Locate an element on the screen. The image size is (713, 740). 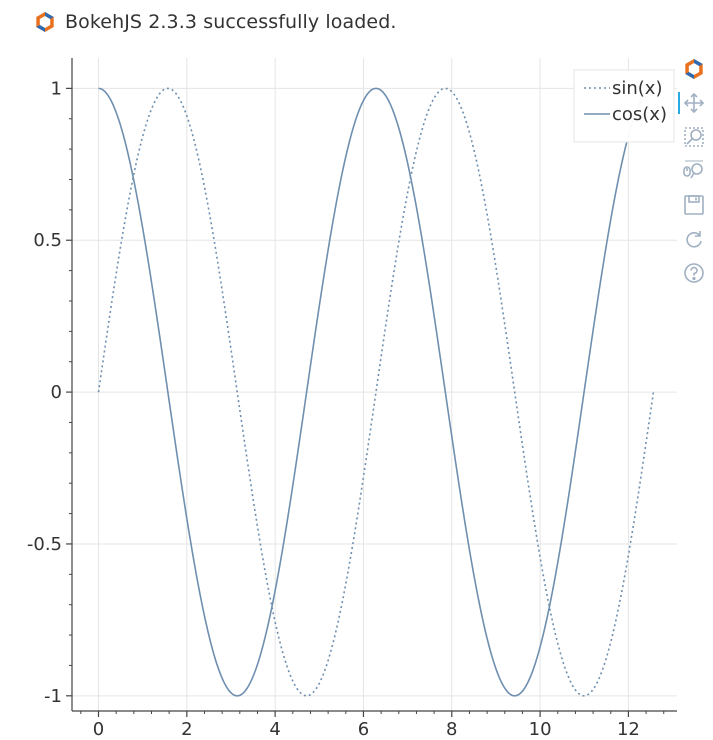
bokeh-load-banner: BokehJS 2.3.3 successfully loaded. is located at coordinates (215, 22).